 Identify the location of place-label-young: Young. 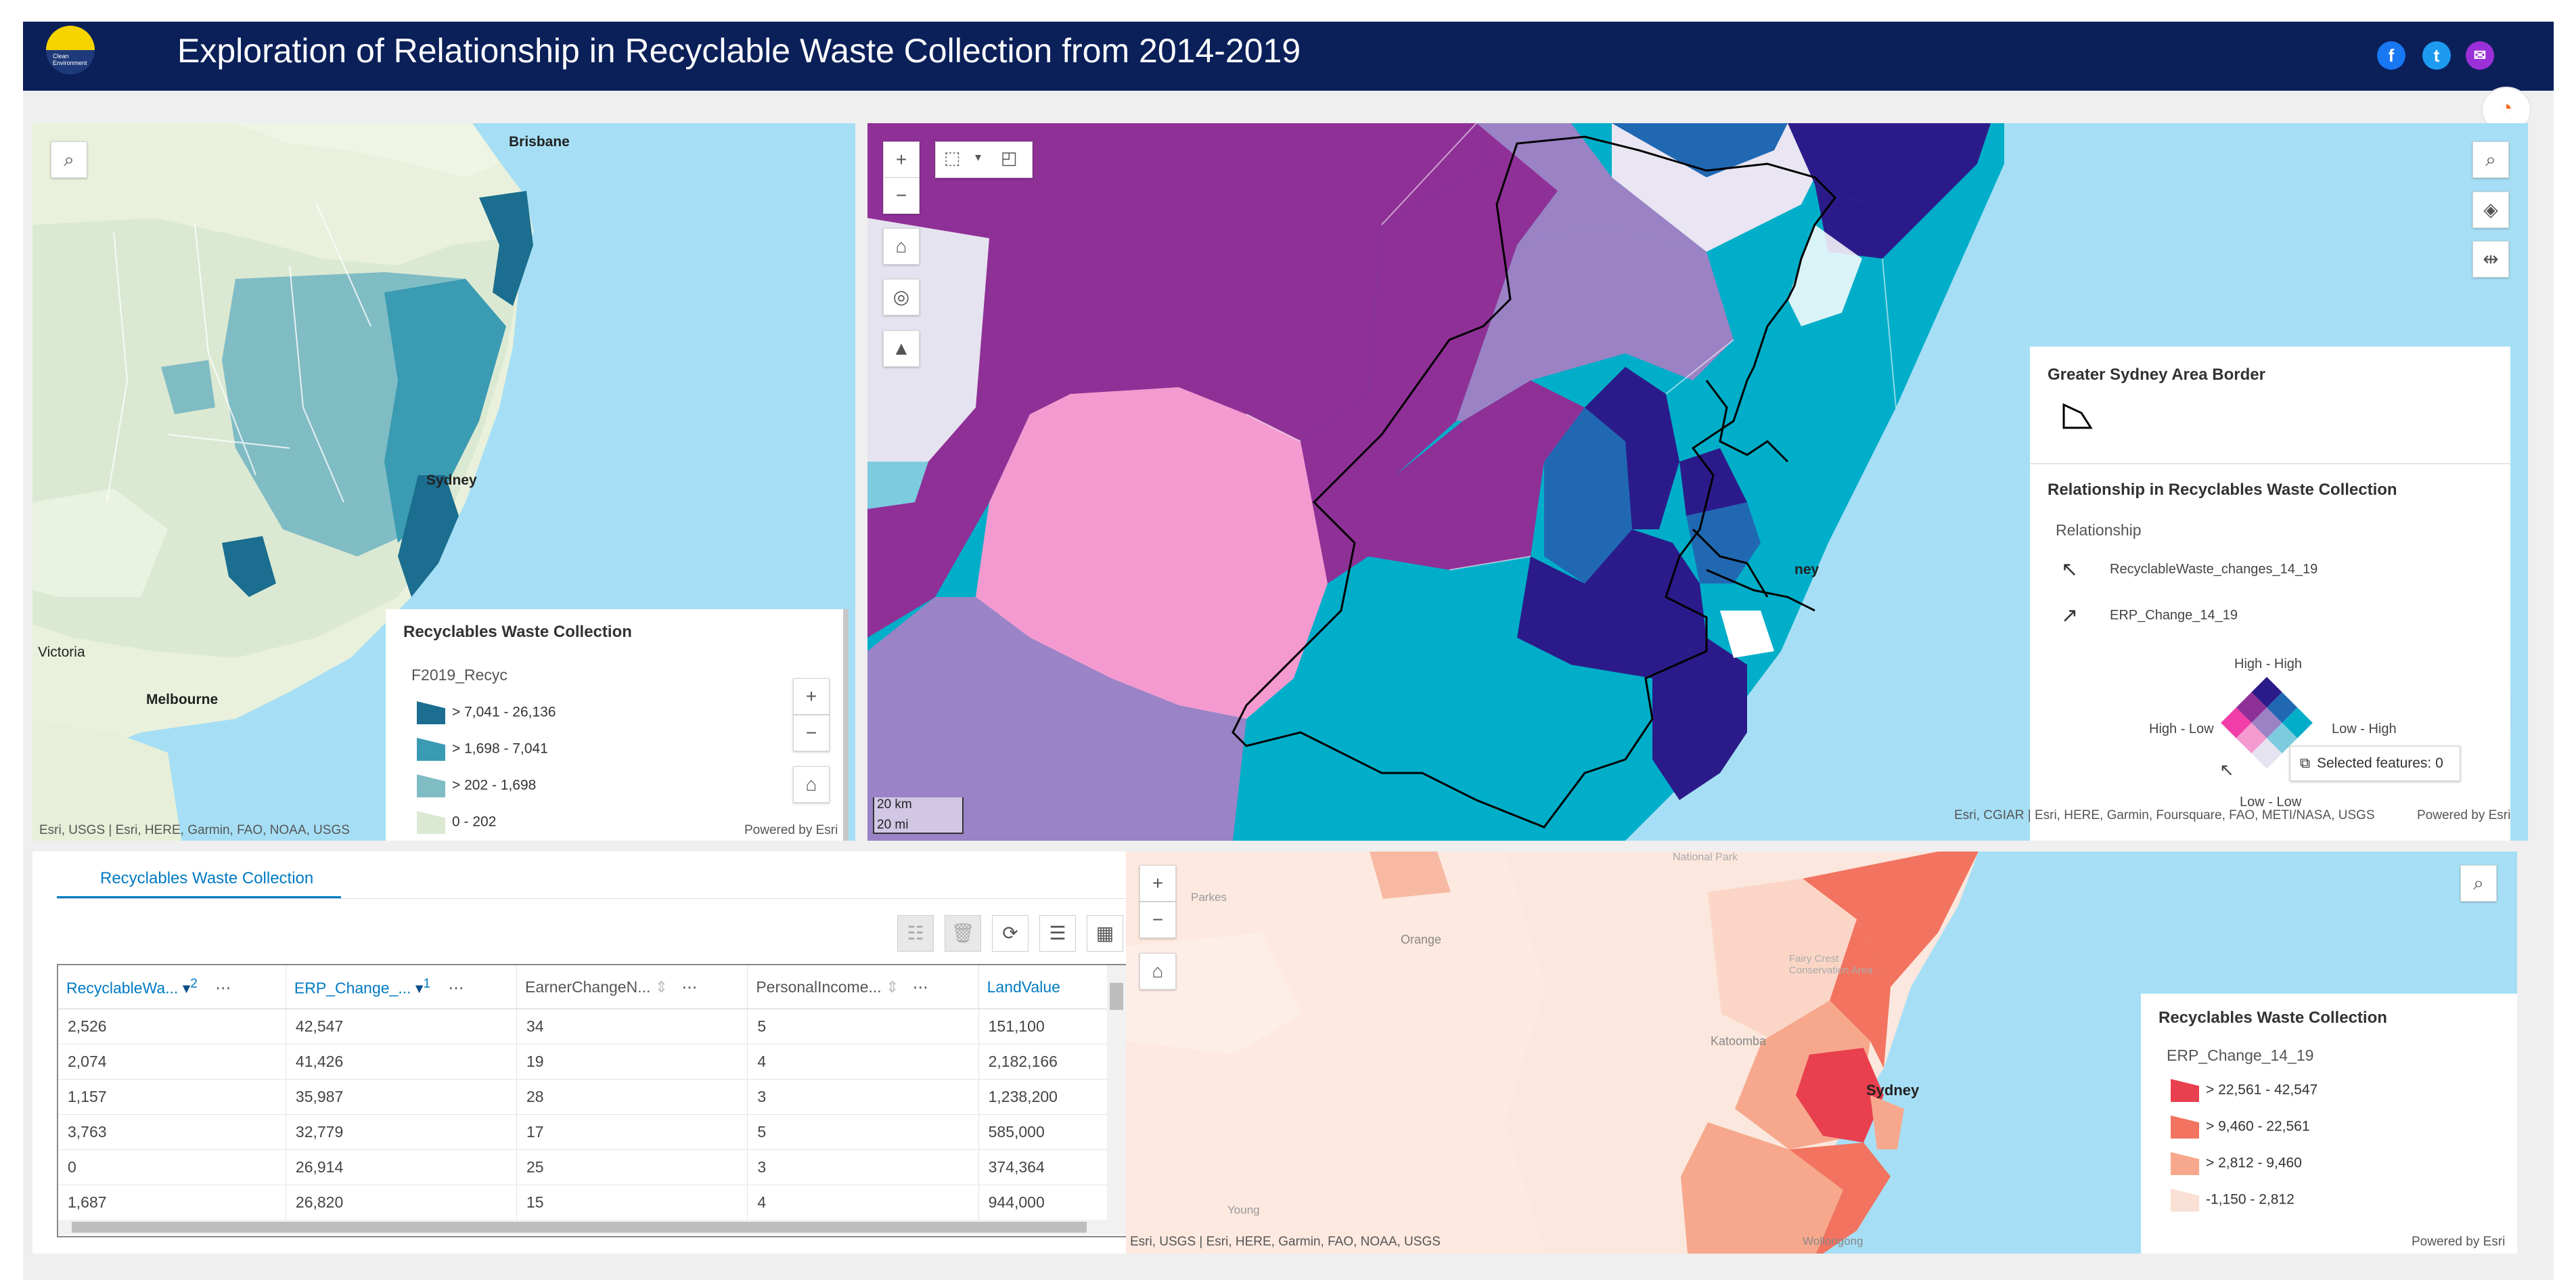
(1243, 1210).